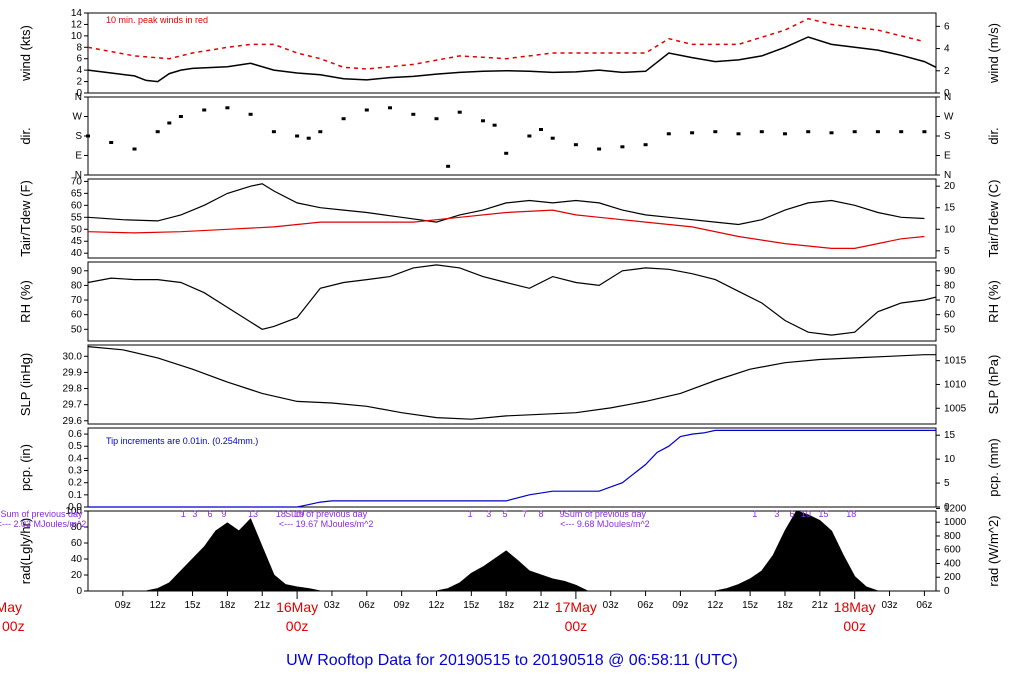 The width and height of the screenshot is (1024, 700). Describe the element at coordinates (77, 217) in the screenshot. I see `left-tick-label: 55` at that location.